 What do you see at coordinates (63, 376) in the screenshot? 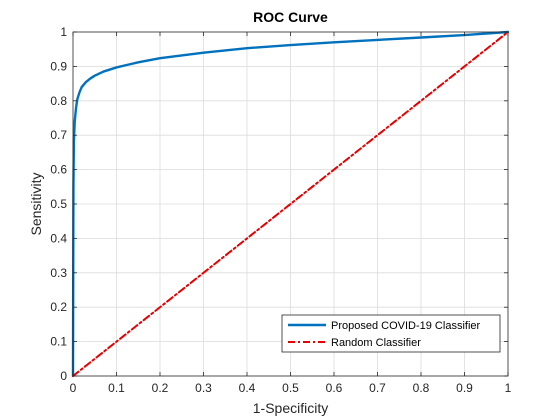
I see `y-tick-label: 0` at bounding box center [63, 376].